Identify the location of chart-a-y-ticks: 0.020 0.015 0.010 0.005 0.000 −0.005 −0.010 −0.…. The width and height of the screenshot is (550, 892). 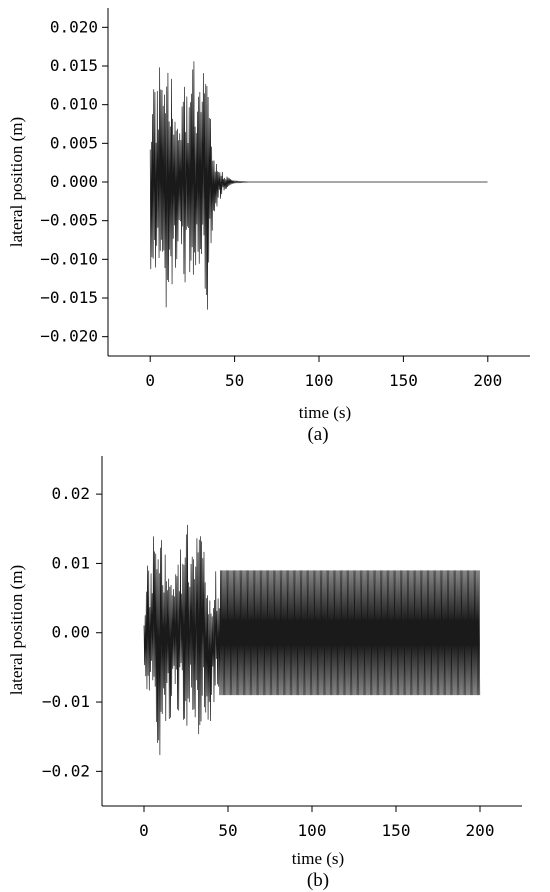
(74, 181).